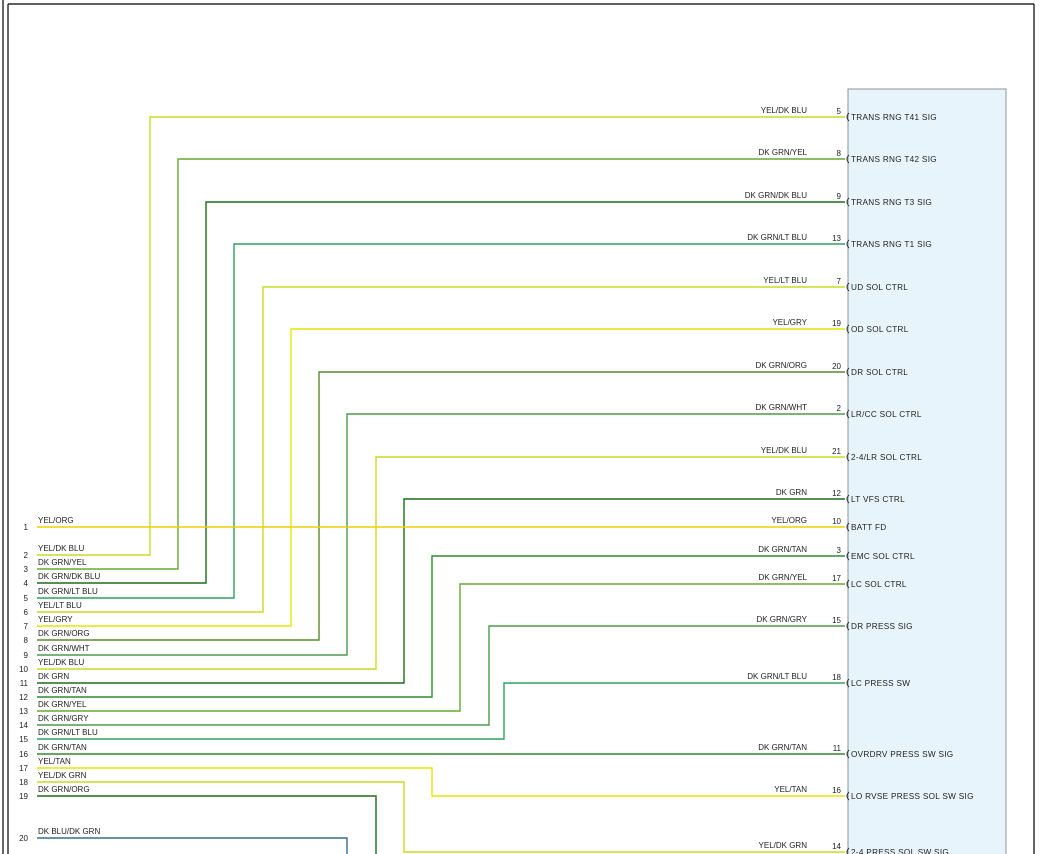 This screenshot has height=854, width=1045. I want to click on left-pin-number-11: 11, so click(24, 683).